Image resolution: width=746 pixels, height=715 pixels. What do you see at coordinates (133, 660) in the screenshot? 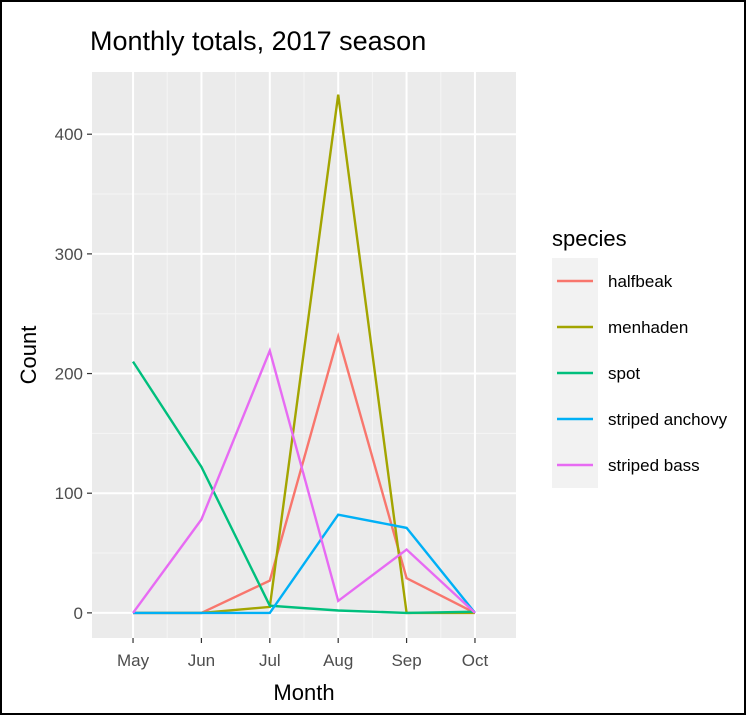
I see `x-tick-label: May` at bounding box center [133, 660].